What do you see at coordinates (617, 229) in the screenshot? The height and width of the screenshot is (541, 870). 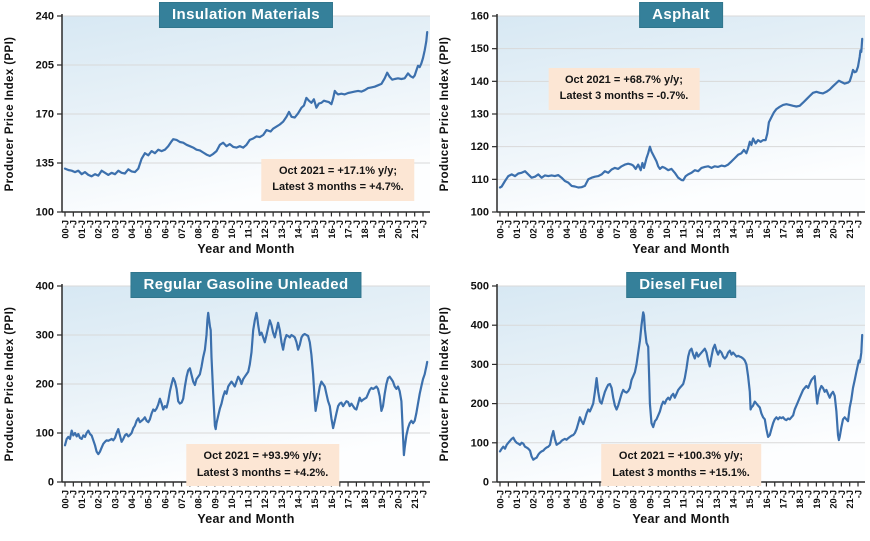 I see `x-tick-label: 07-J` at bounding box center [617, 229].